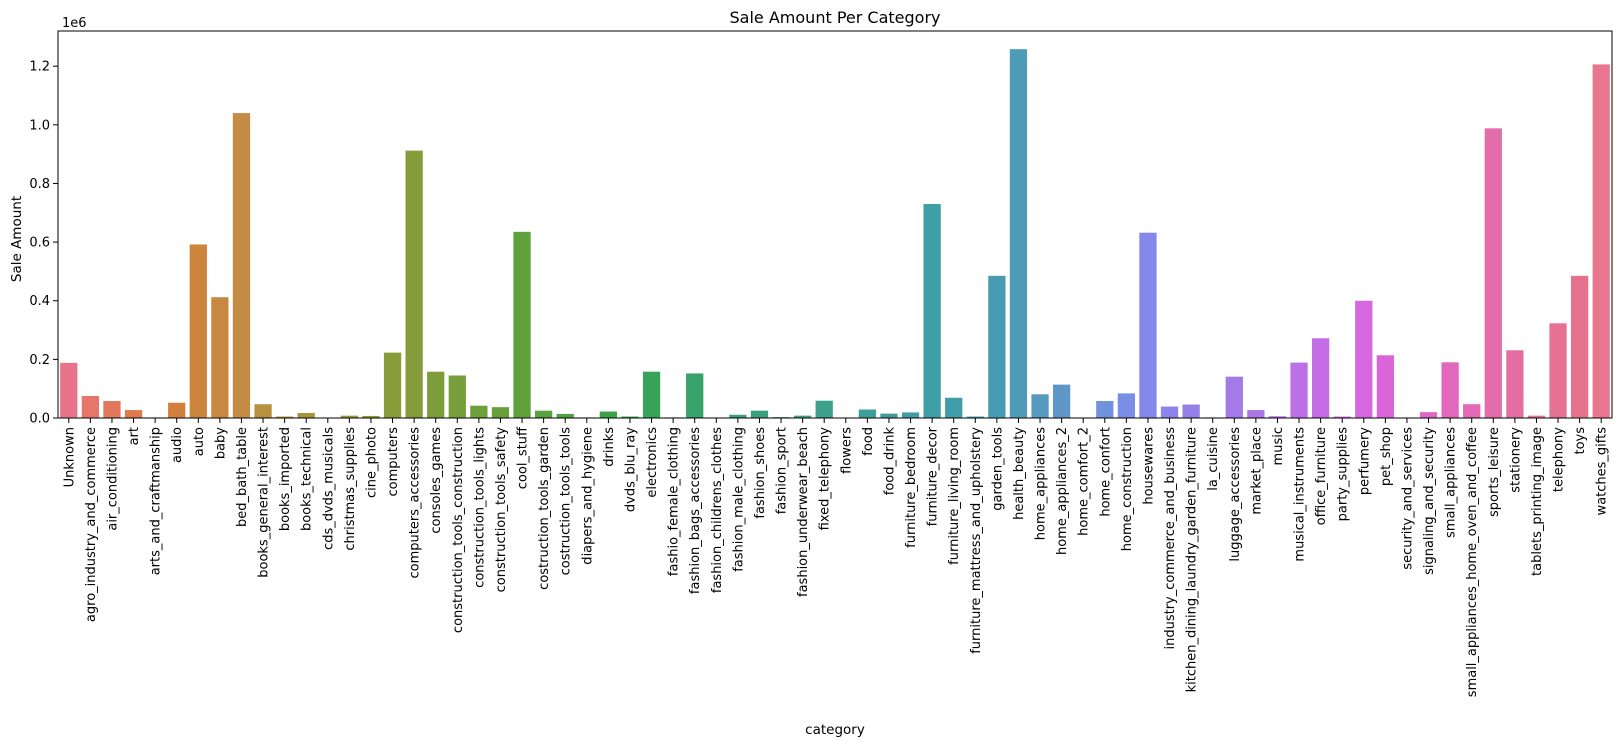 The image size is (1621, 745). What do you see at coordinates (1234, 397) in the screenshot?
I see `bar-luggage_accessories` at bounding box center [1234, 397].